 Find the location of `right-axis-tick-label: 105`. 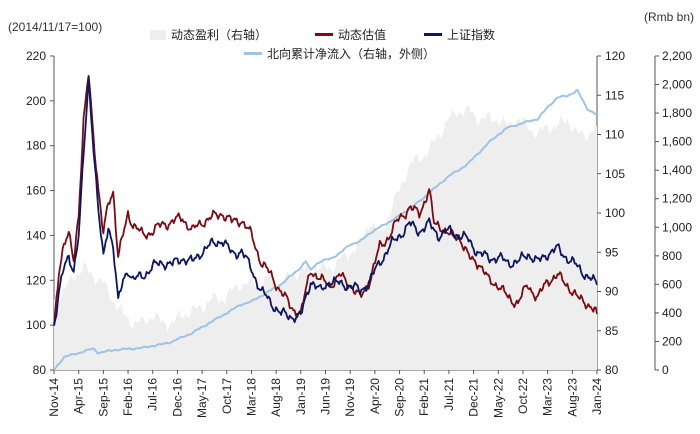

right-axis-tick-label: 105 is located at coordinates (615, 174).